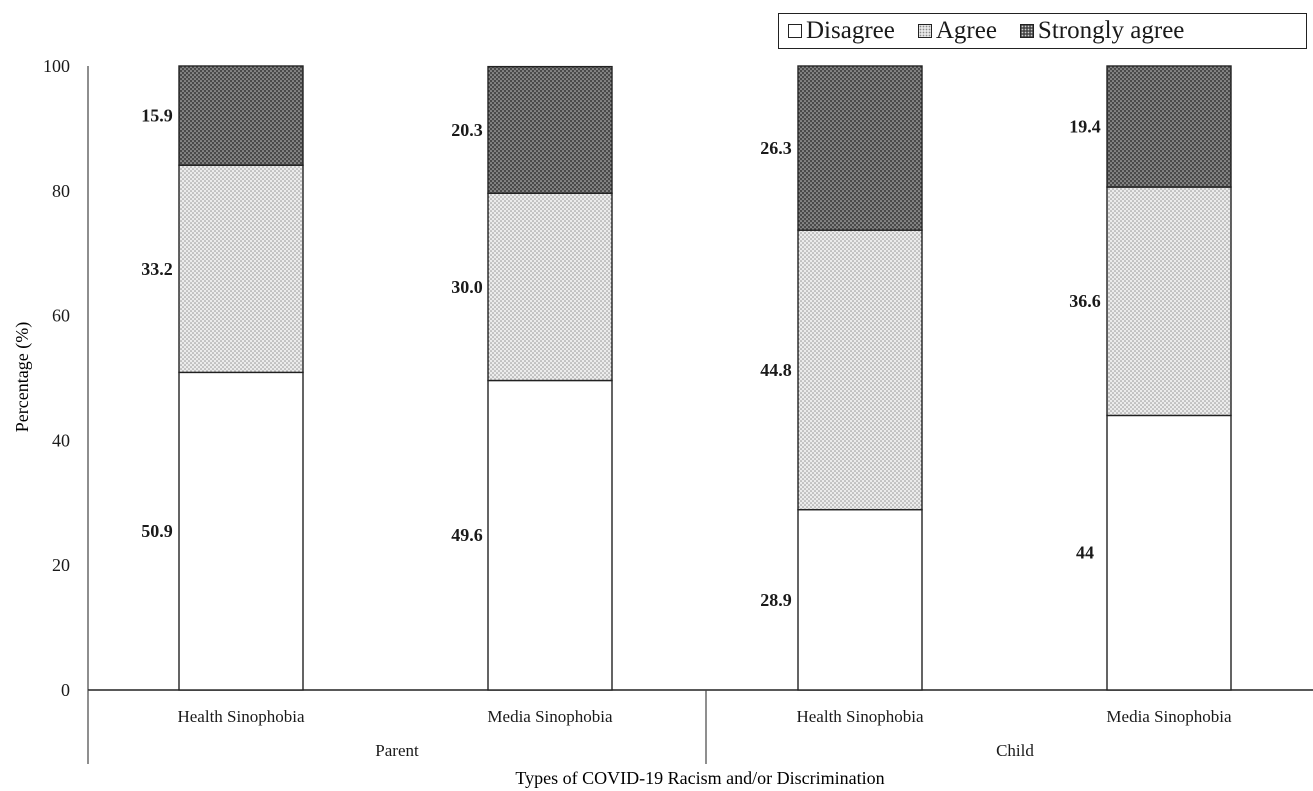 The width and height of the screenshot is (1313, 791). Describe the element at coordinates (1015, 750) in the screenshot. I see `group-label: Child` at that location.